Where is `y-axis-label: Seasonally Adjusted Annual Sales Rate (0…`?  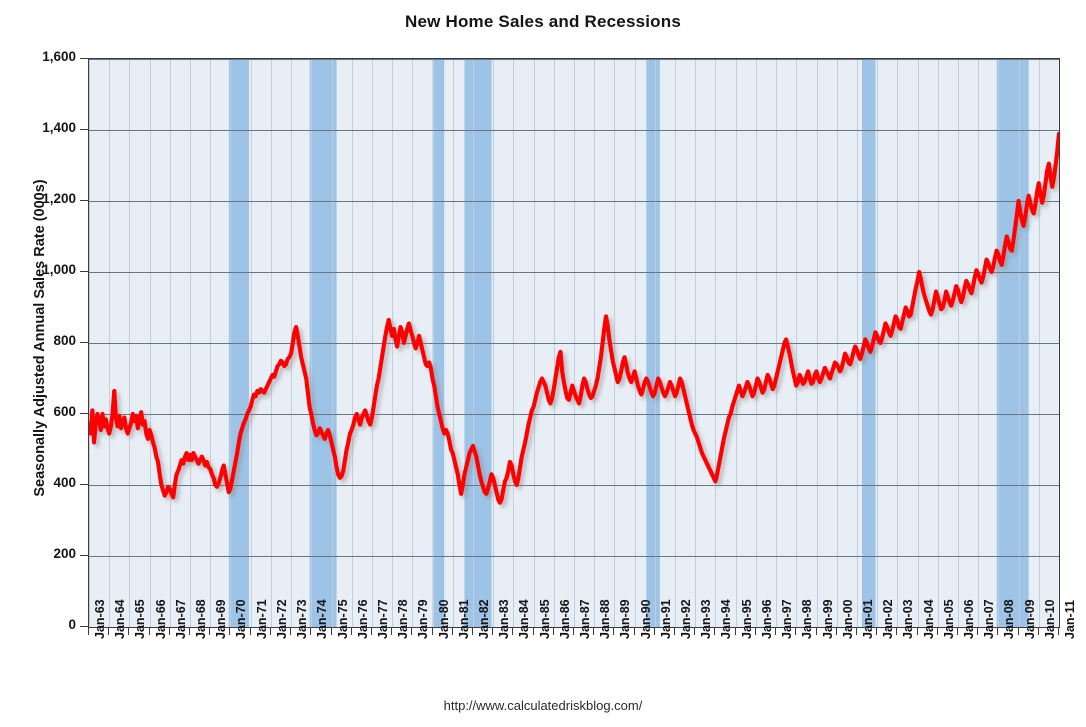
y-axis-label: Seasonally Adjusted Annual Sales Rate (0… is located at coordinates (40, 338).